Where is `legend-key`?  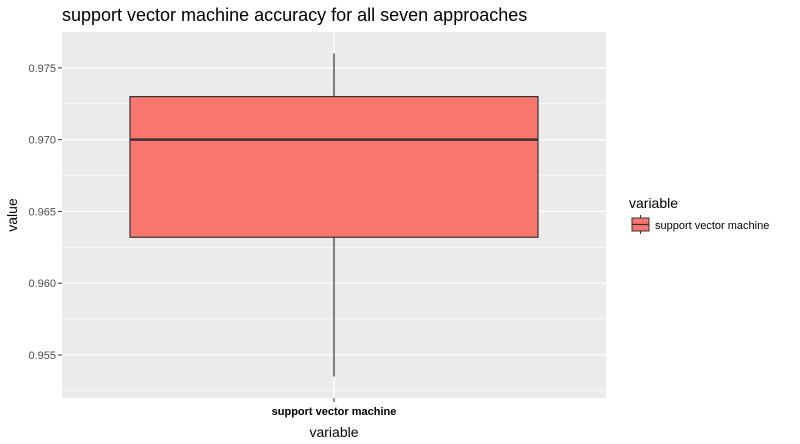 legend-key is located at coordinates (640, 224).